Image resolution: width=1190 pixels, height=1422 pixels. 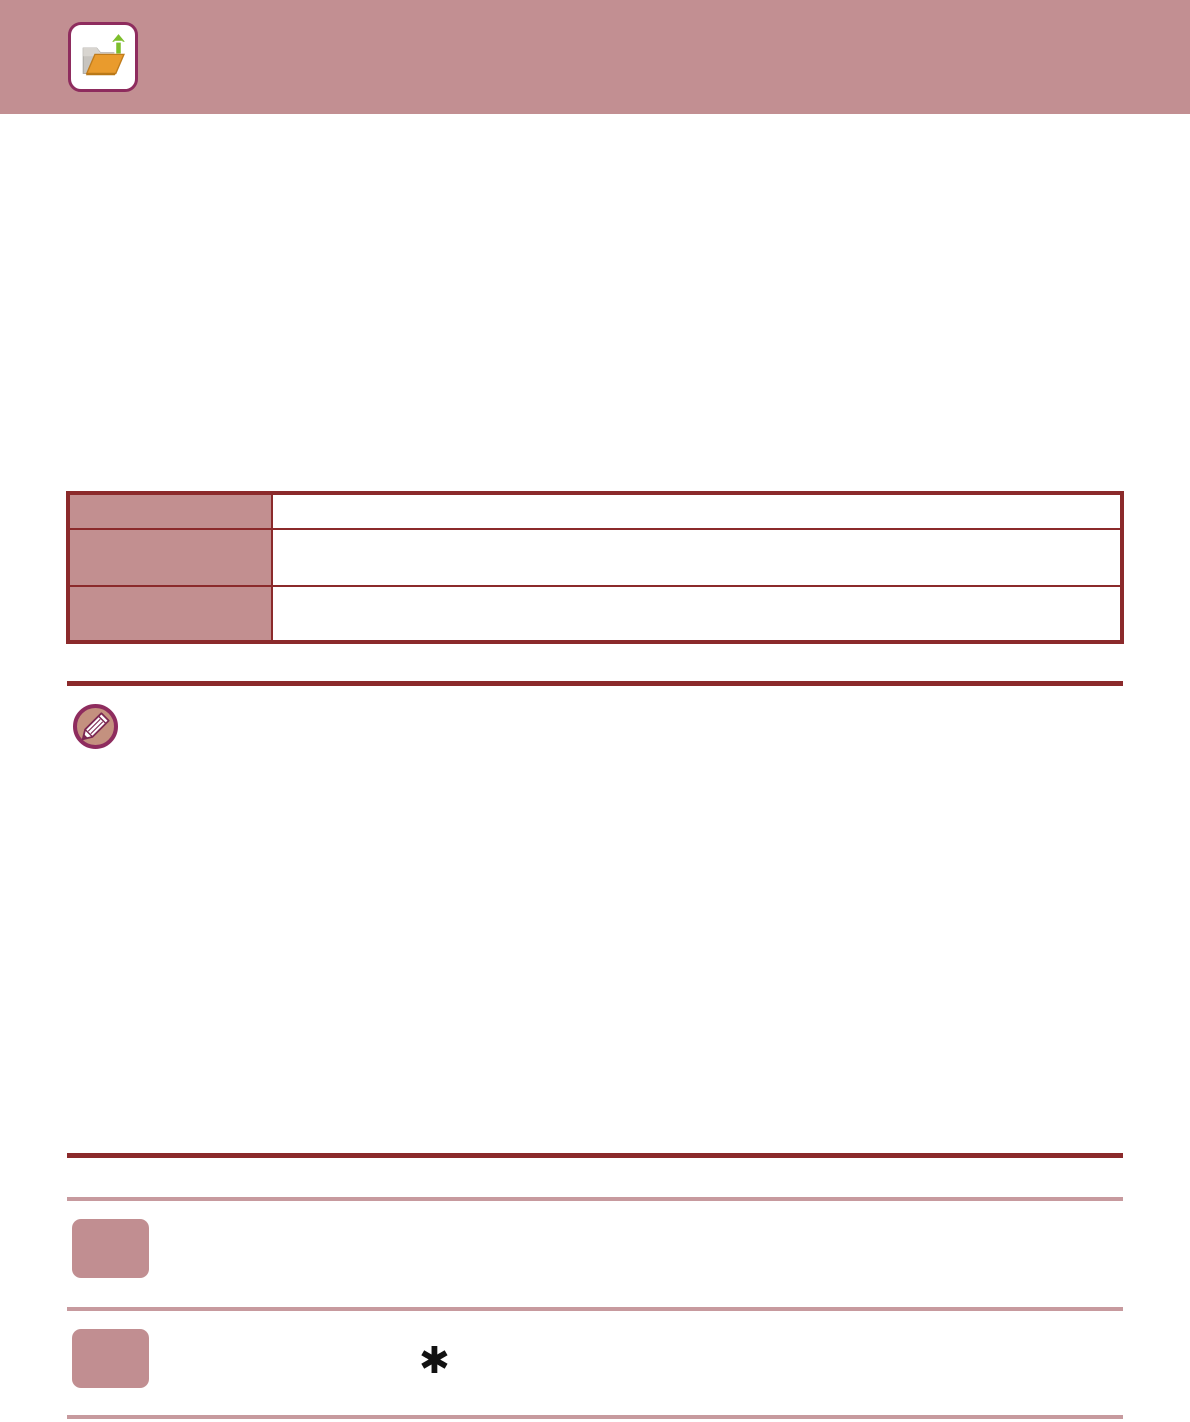 I want to click on header-bar, so click(x=595, y=57).